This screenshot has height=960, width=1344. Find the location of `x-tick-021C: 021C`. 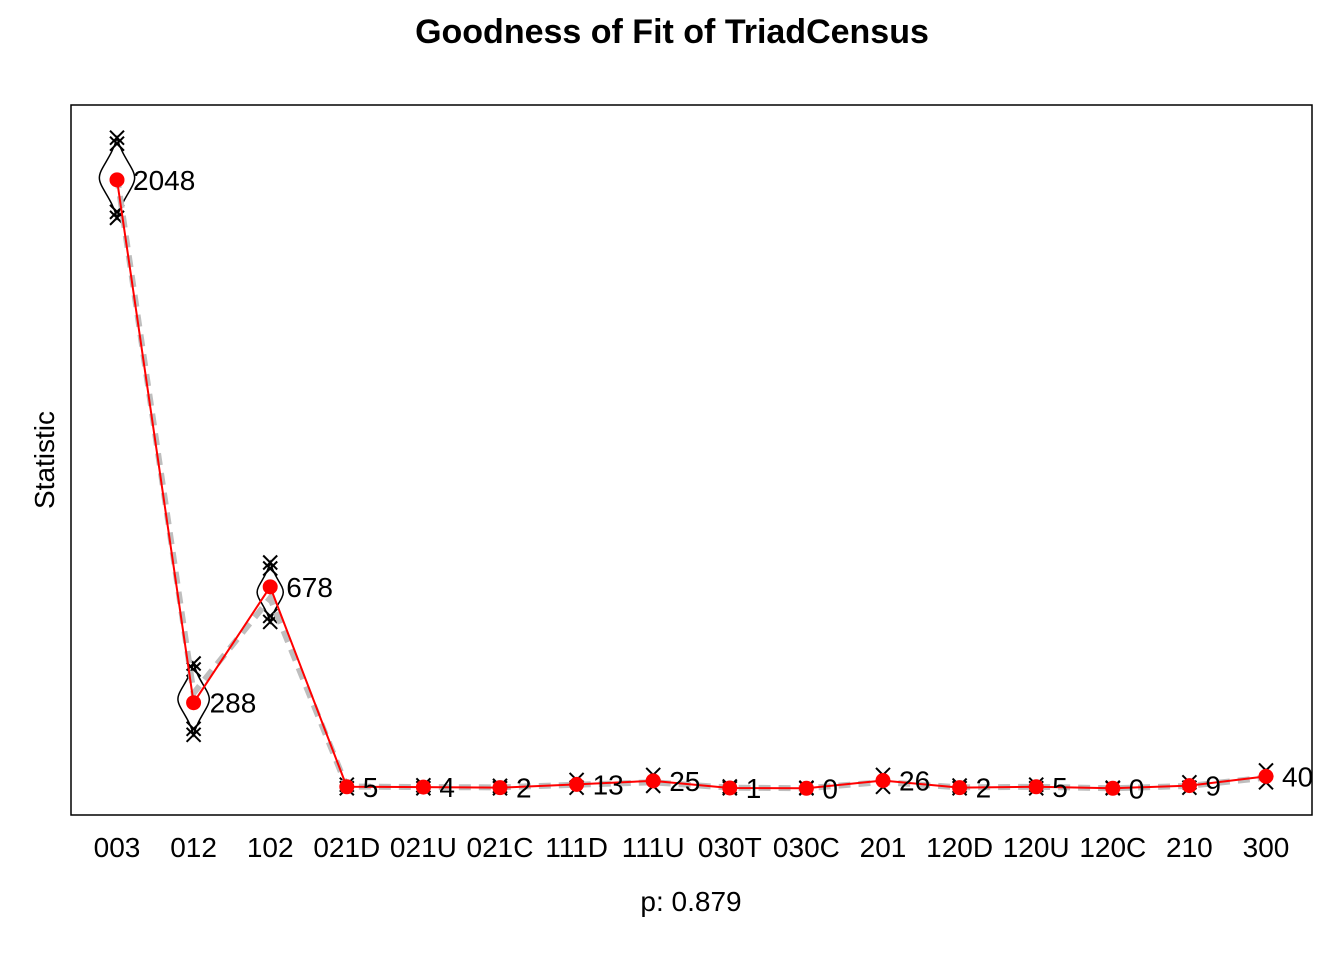

x-tick-021C: 021C is located at coordinates (500, 847).